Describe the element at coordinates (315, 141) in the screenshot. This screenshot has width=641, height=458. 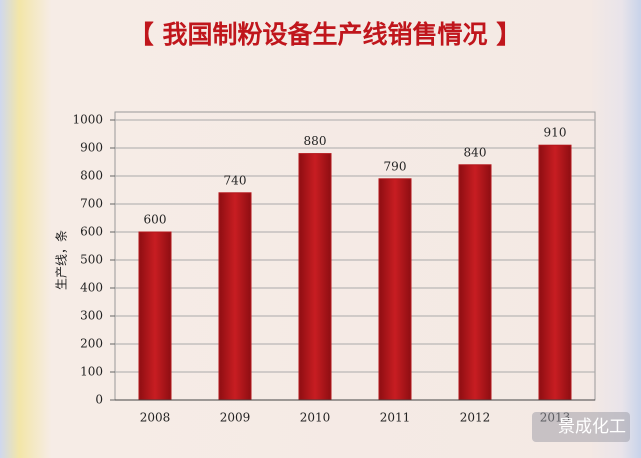
I see `data-label: 880` at that location.